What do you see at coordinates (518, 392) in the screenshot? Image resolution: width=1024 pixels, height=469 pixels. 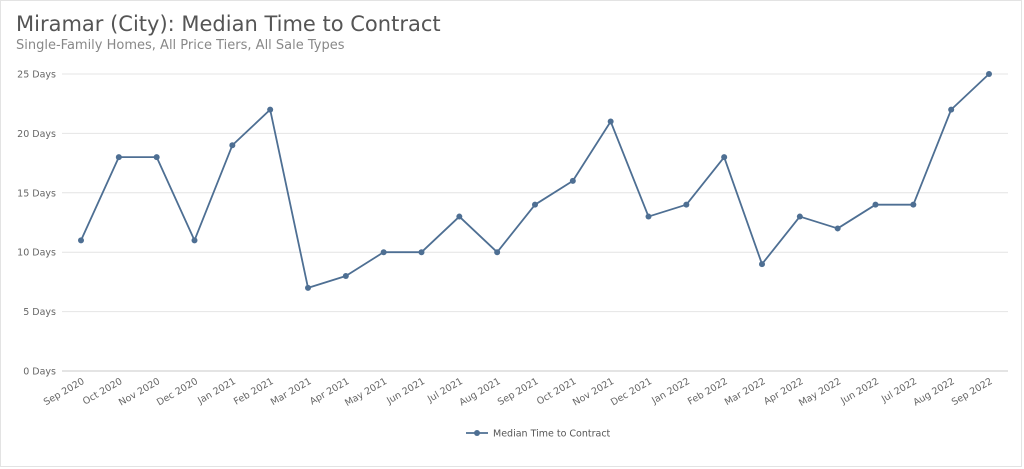 I see `x-tick-label: Sep 2021` at bounding box center [518, 392].